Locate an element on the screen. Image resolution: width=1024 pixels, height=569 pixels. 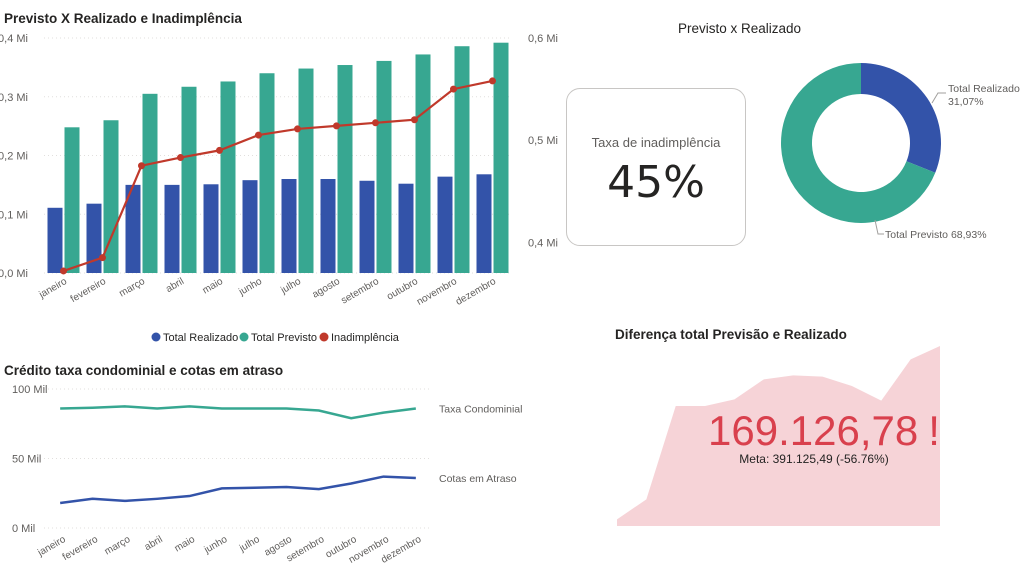
line-taxa-condominial is located at coordinates (238, 412).